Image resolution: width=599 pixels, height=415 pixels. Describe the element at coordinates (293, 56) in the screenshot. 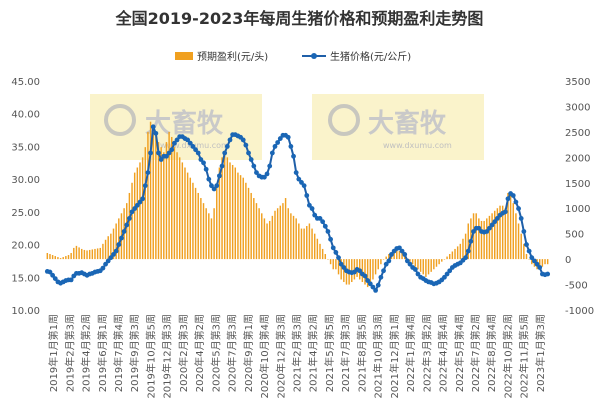

I see `legend: 预期盈利(元/头) 生猪价格(元/公斤)` at that location.